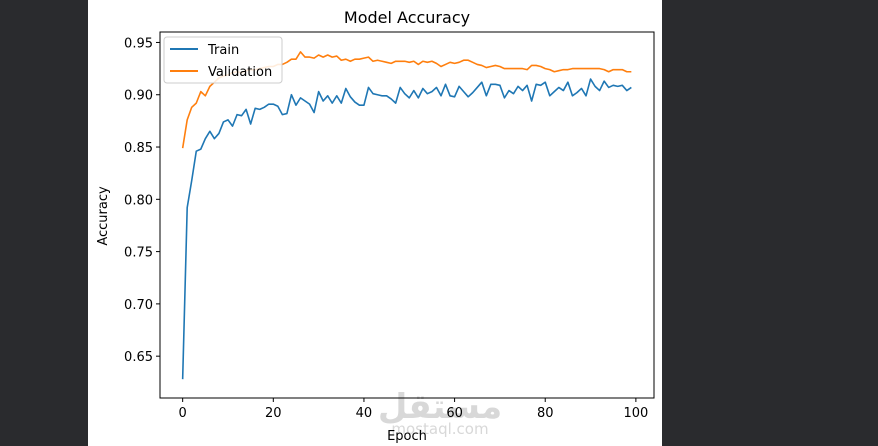  I want to click on y-tick-label: 0.80, so click(138, 200).